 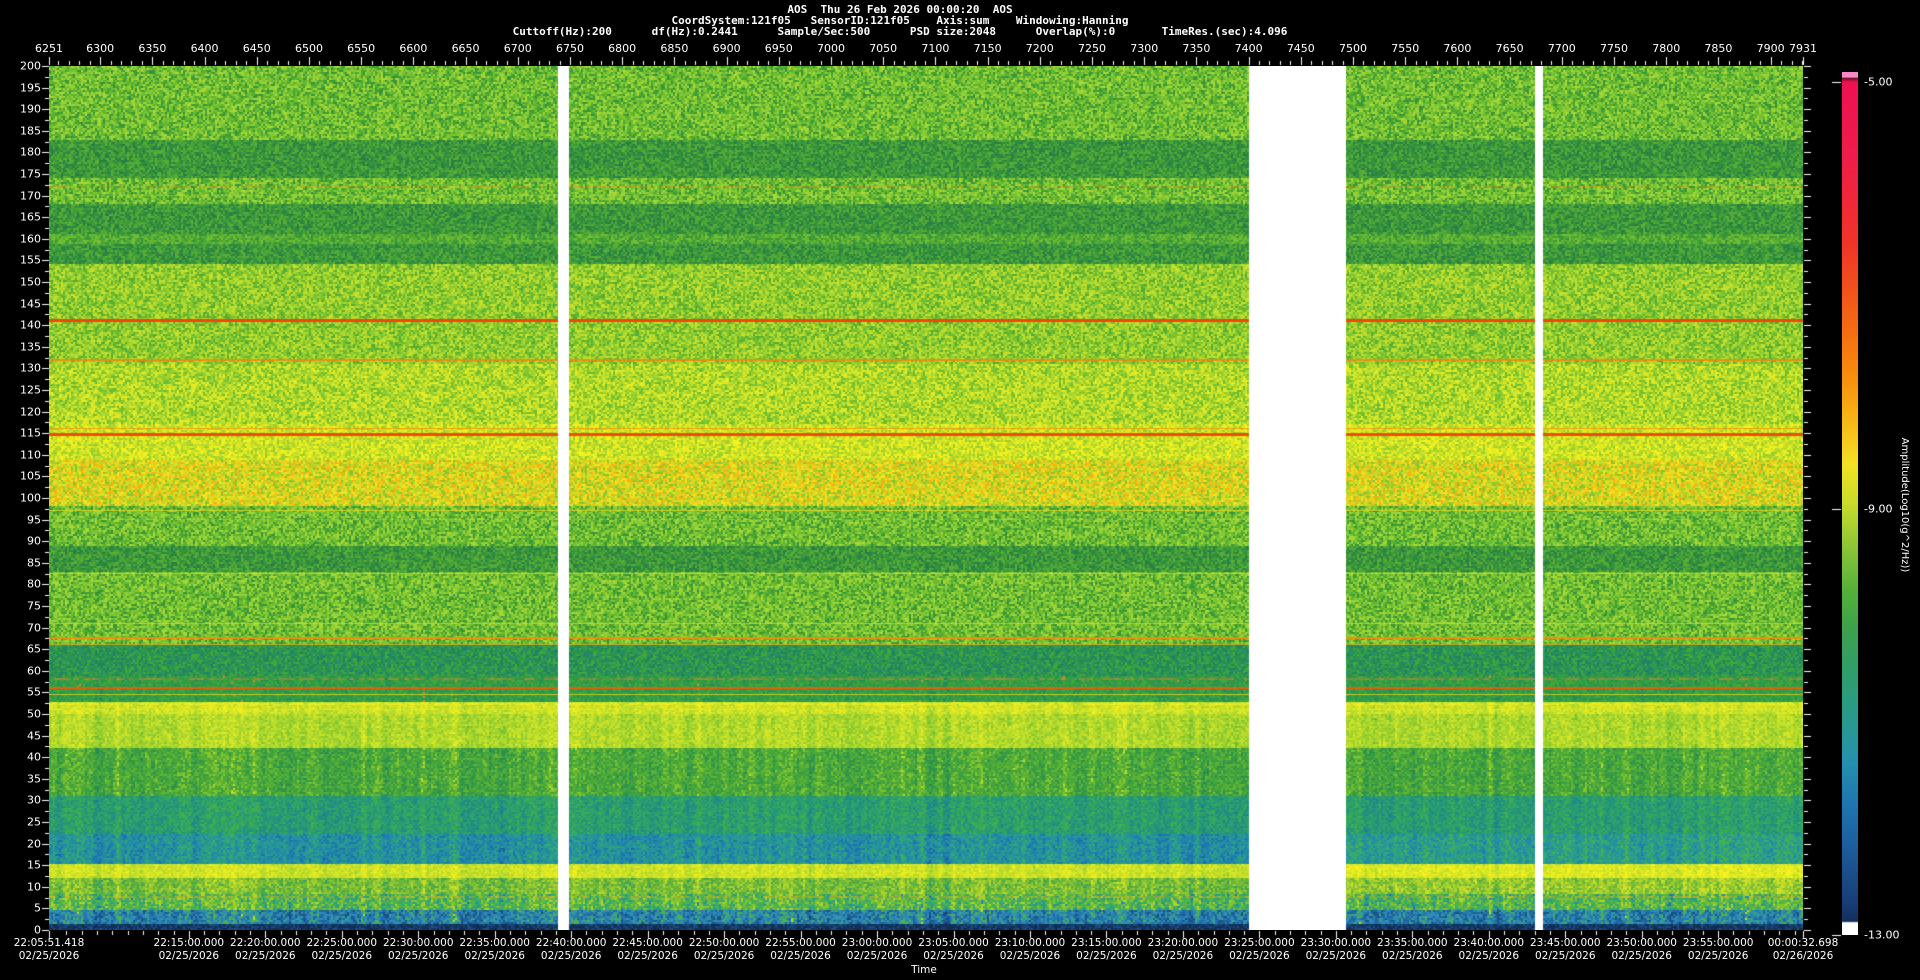 I want to click on record-axis-label: 6300, so click(x=100, y=48).